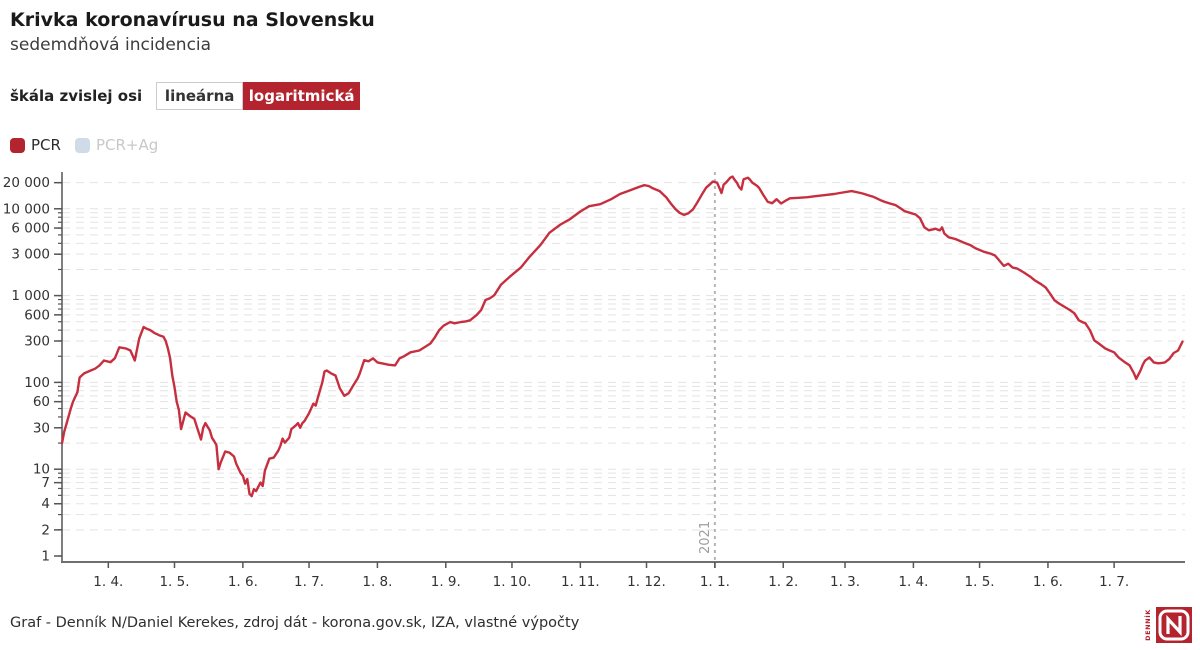 The width and height of the screenshot is (1200, 650). Describe the element at coordinates (41, 428) in the screenshot. I see `y-tick-label: 30` at that location.